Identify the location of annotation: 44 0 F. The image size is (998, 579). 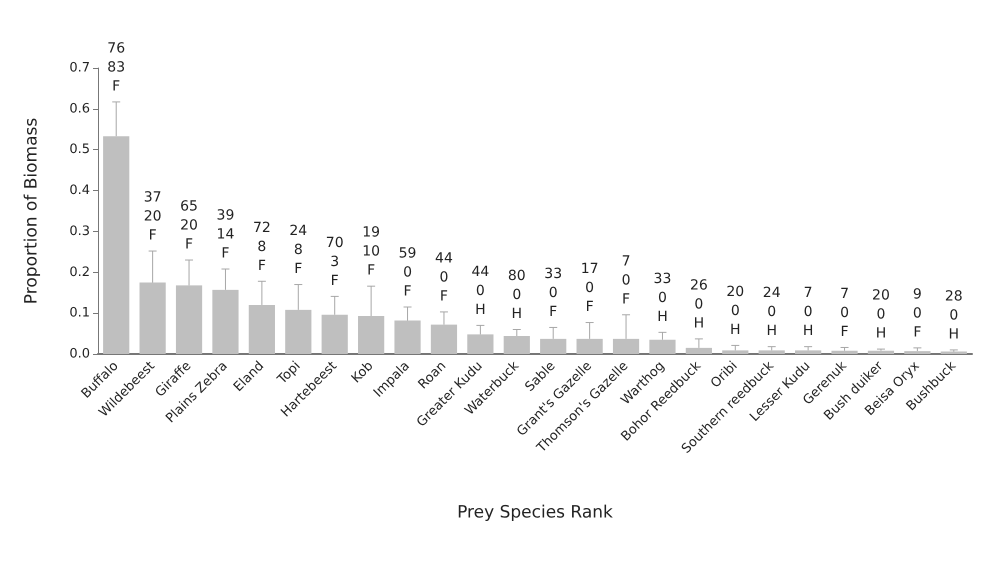
(444, 277).